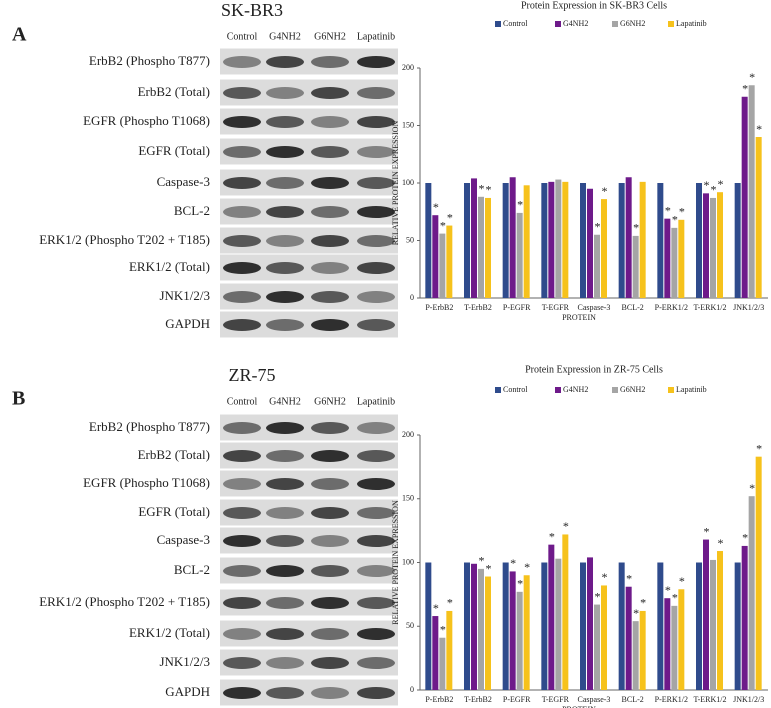 The height and width of the screenshot is (708, 771). I want to click on y-tick-label: 0, so click(412, 297).